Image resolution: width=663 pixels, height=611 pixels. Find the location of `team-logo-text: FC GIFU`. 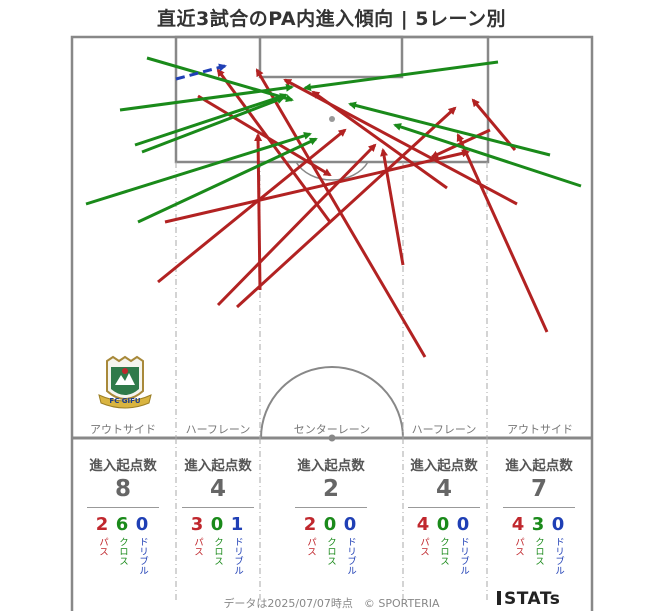

team-logo-text: FC GIFU is located at coordinates (124, 401).